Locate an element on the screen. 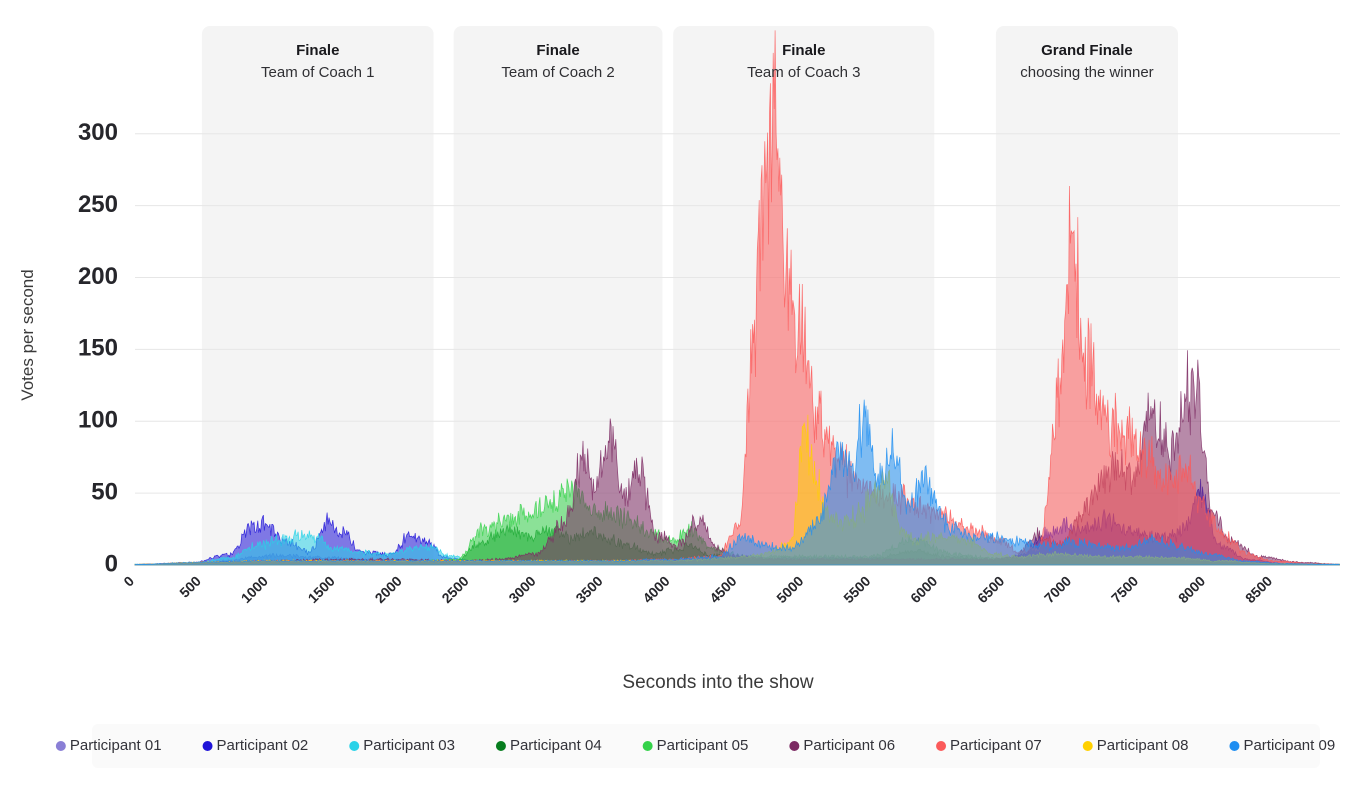 Image resolution: width=1369 pixels, height=803 pixels. x-tick-label: 6500 is located at coordinates (990, 589).